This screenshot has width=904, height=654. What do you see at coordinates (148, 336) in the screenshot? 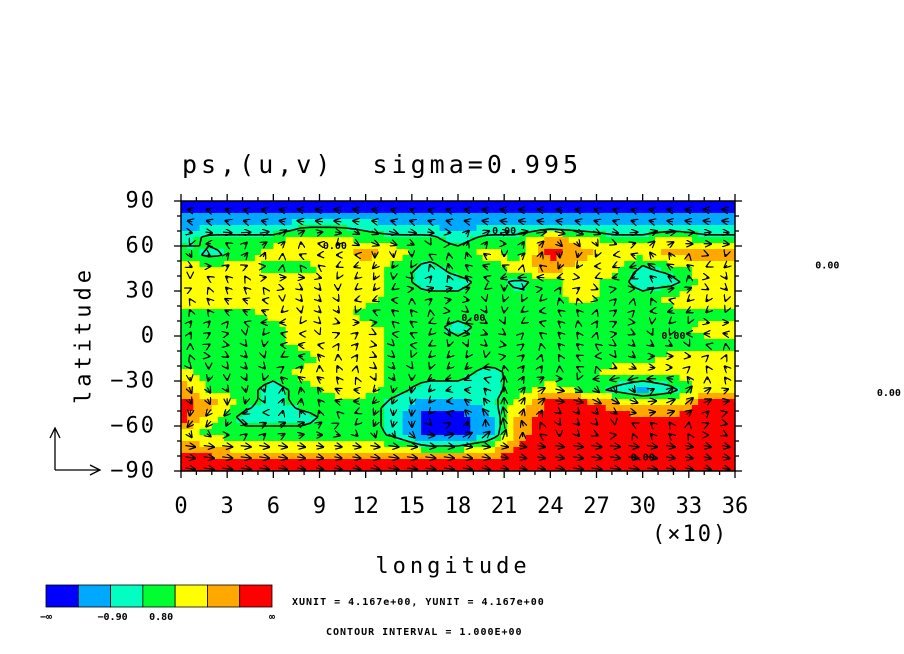
I see `y-tick-label: 0` at bounding box center [148, 336].